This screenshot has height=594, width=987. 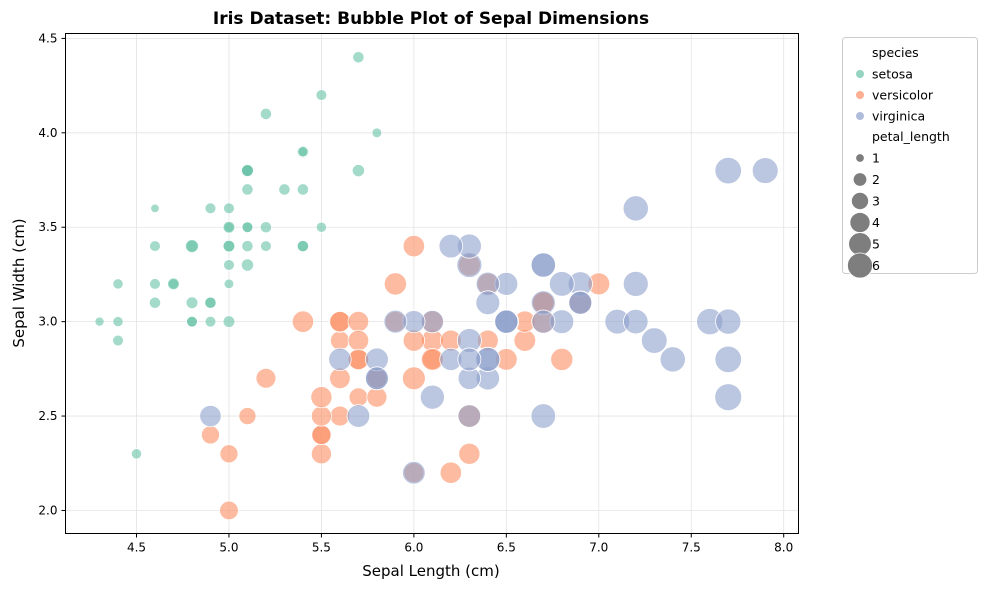 I want to click on x-tick-label: 5.5, so click(x=321, y=548).